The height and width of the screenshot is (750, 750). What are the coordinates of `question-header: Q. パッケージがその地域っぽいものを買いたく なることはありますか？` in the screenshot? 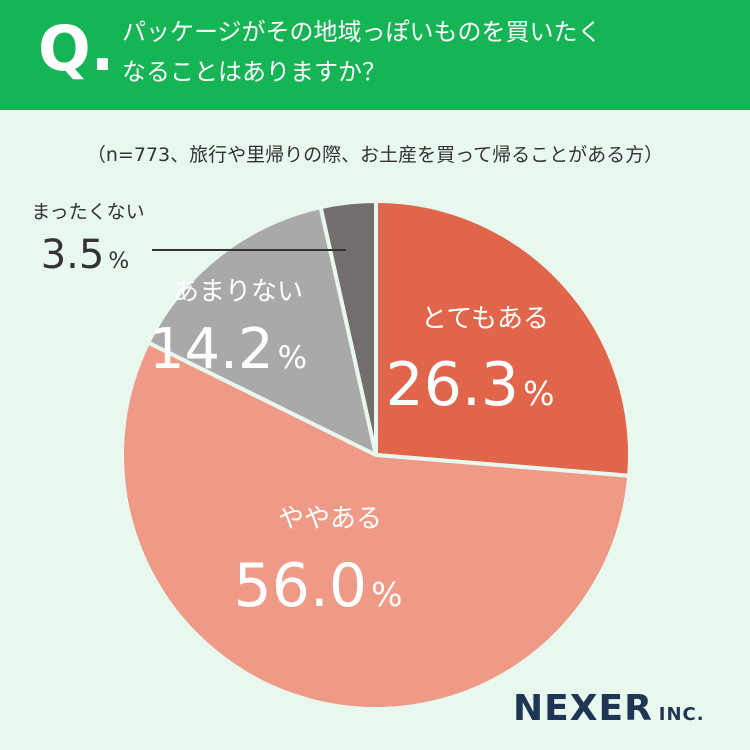 It's located at (375, 55).